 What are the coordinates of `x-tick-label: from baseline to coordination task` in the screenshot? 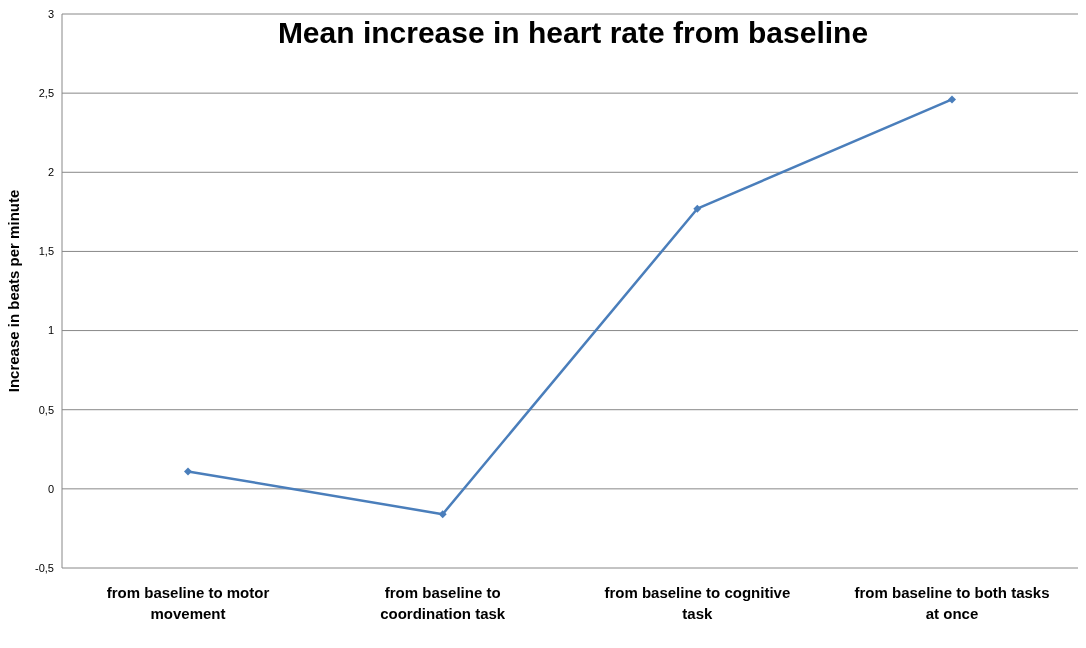 It's located at (443, 603).